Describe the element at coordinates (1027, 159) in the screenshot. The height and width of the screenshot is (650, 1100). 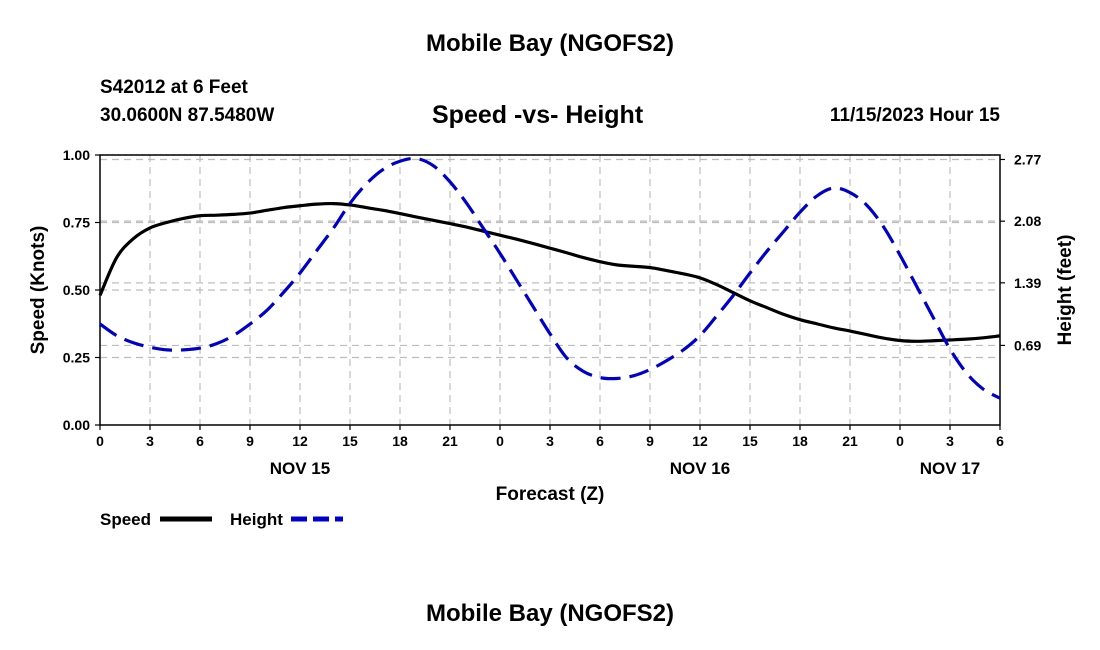
I see `y-right-tick-label: 2.77` at that location.